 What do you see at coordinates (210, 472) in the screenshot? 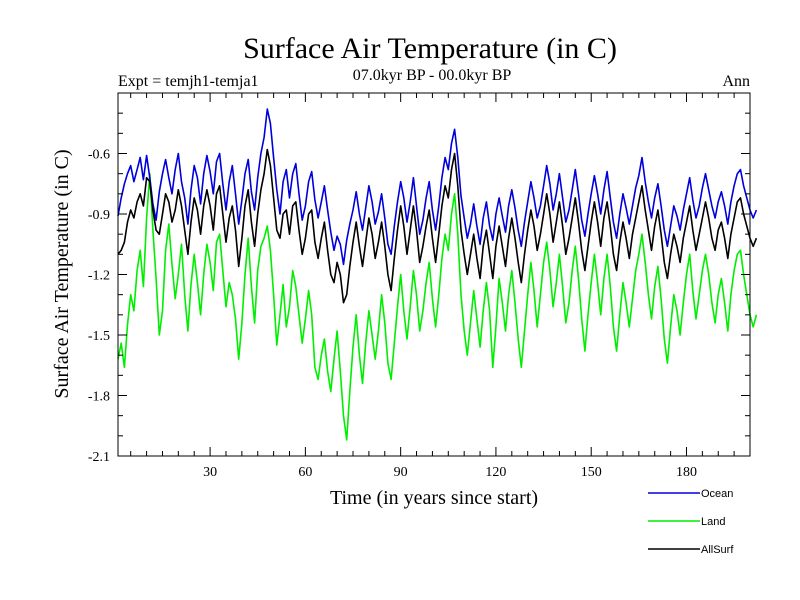
I see `x-tick-label: 30` at bounding box center [210, 472].